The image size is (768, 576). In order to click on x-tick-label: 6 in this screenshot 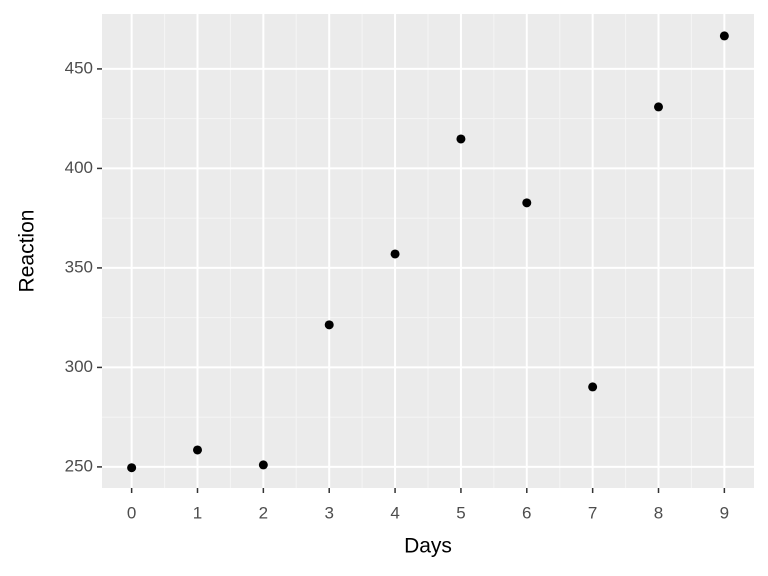, I will do `click(526, 512)`.